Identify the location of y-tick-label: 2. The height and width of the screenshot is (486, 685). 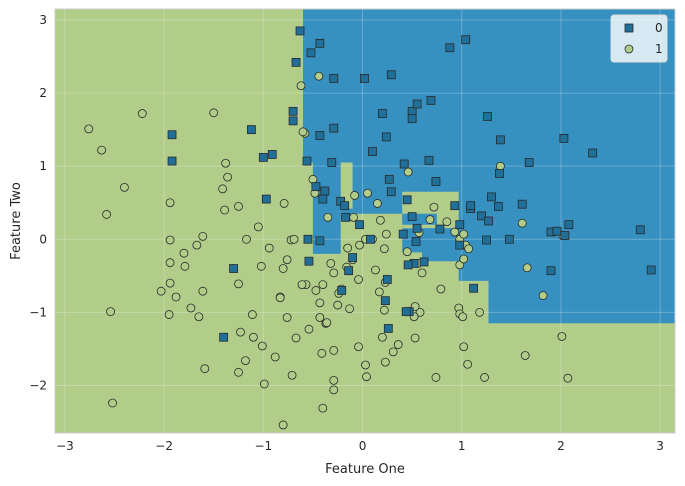
(43, 93).